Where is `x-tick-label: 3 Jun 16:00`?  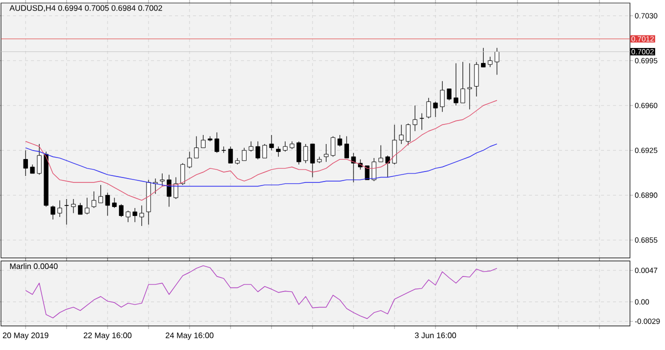 x-tick-label: 3 Jun 16:00 is located at coordinates (435, 335).